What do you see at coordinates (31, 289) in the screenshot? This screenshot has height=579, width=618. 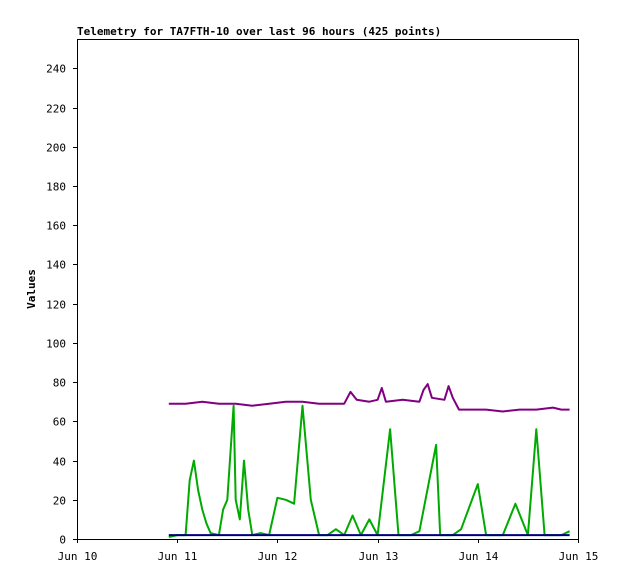 I see `y-axis-label: Values` at bounding box center [31, 289].